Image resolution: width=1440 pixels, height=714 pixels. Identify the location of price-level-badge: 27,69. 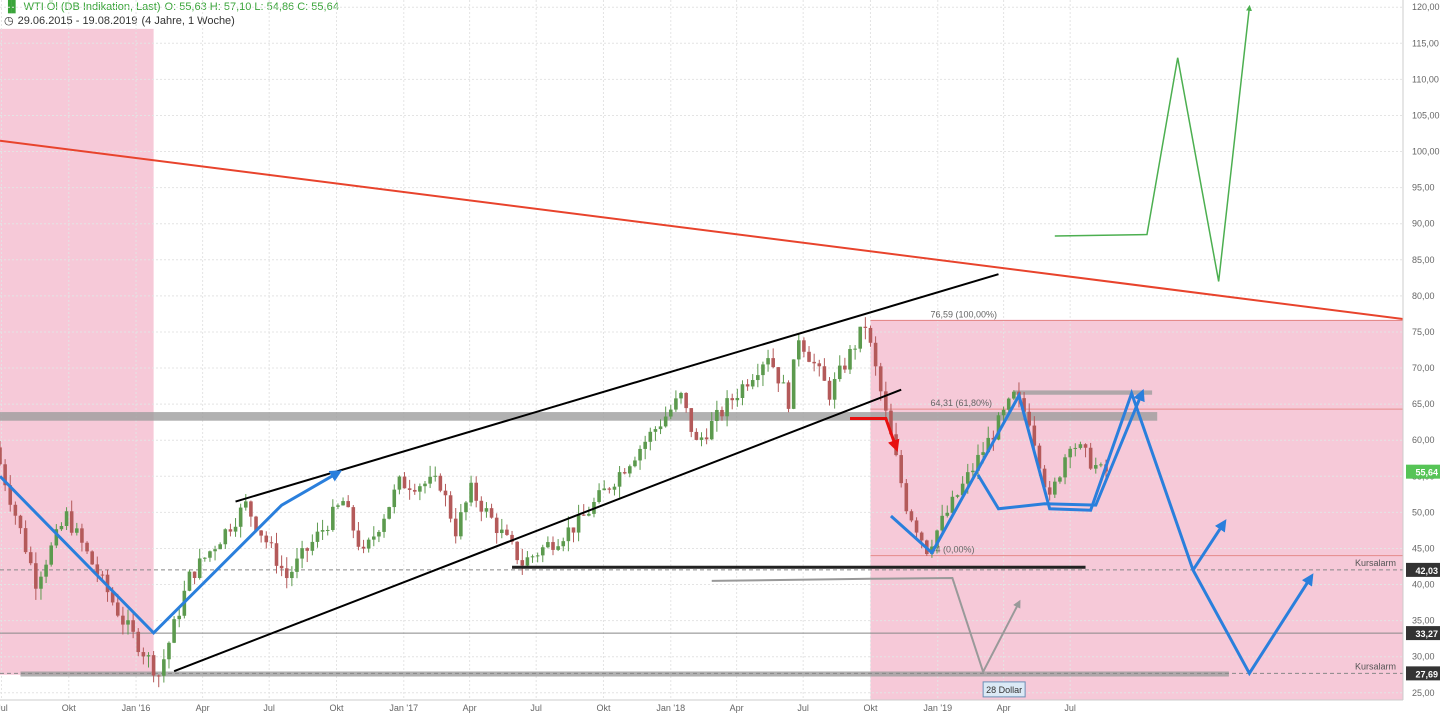
(1426, 674).